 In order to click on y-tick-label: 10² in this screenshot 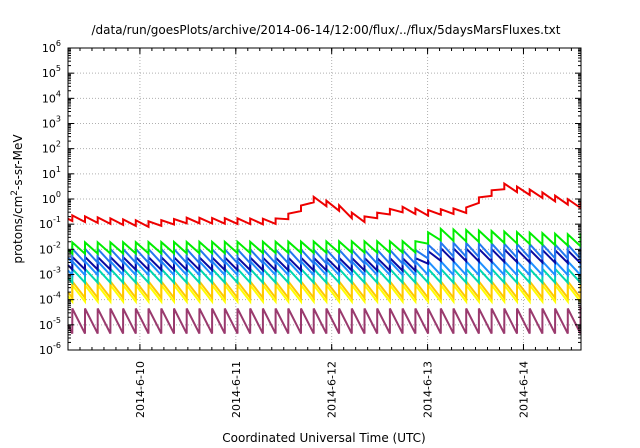, I will do `click(51, 148)`.